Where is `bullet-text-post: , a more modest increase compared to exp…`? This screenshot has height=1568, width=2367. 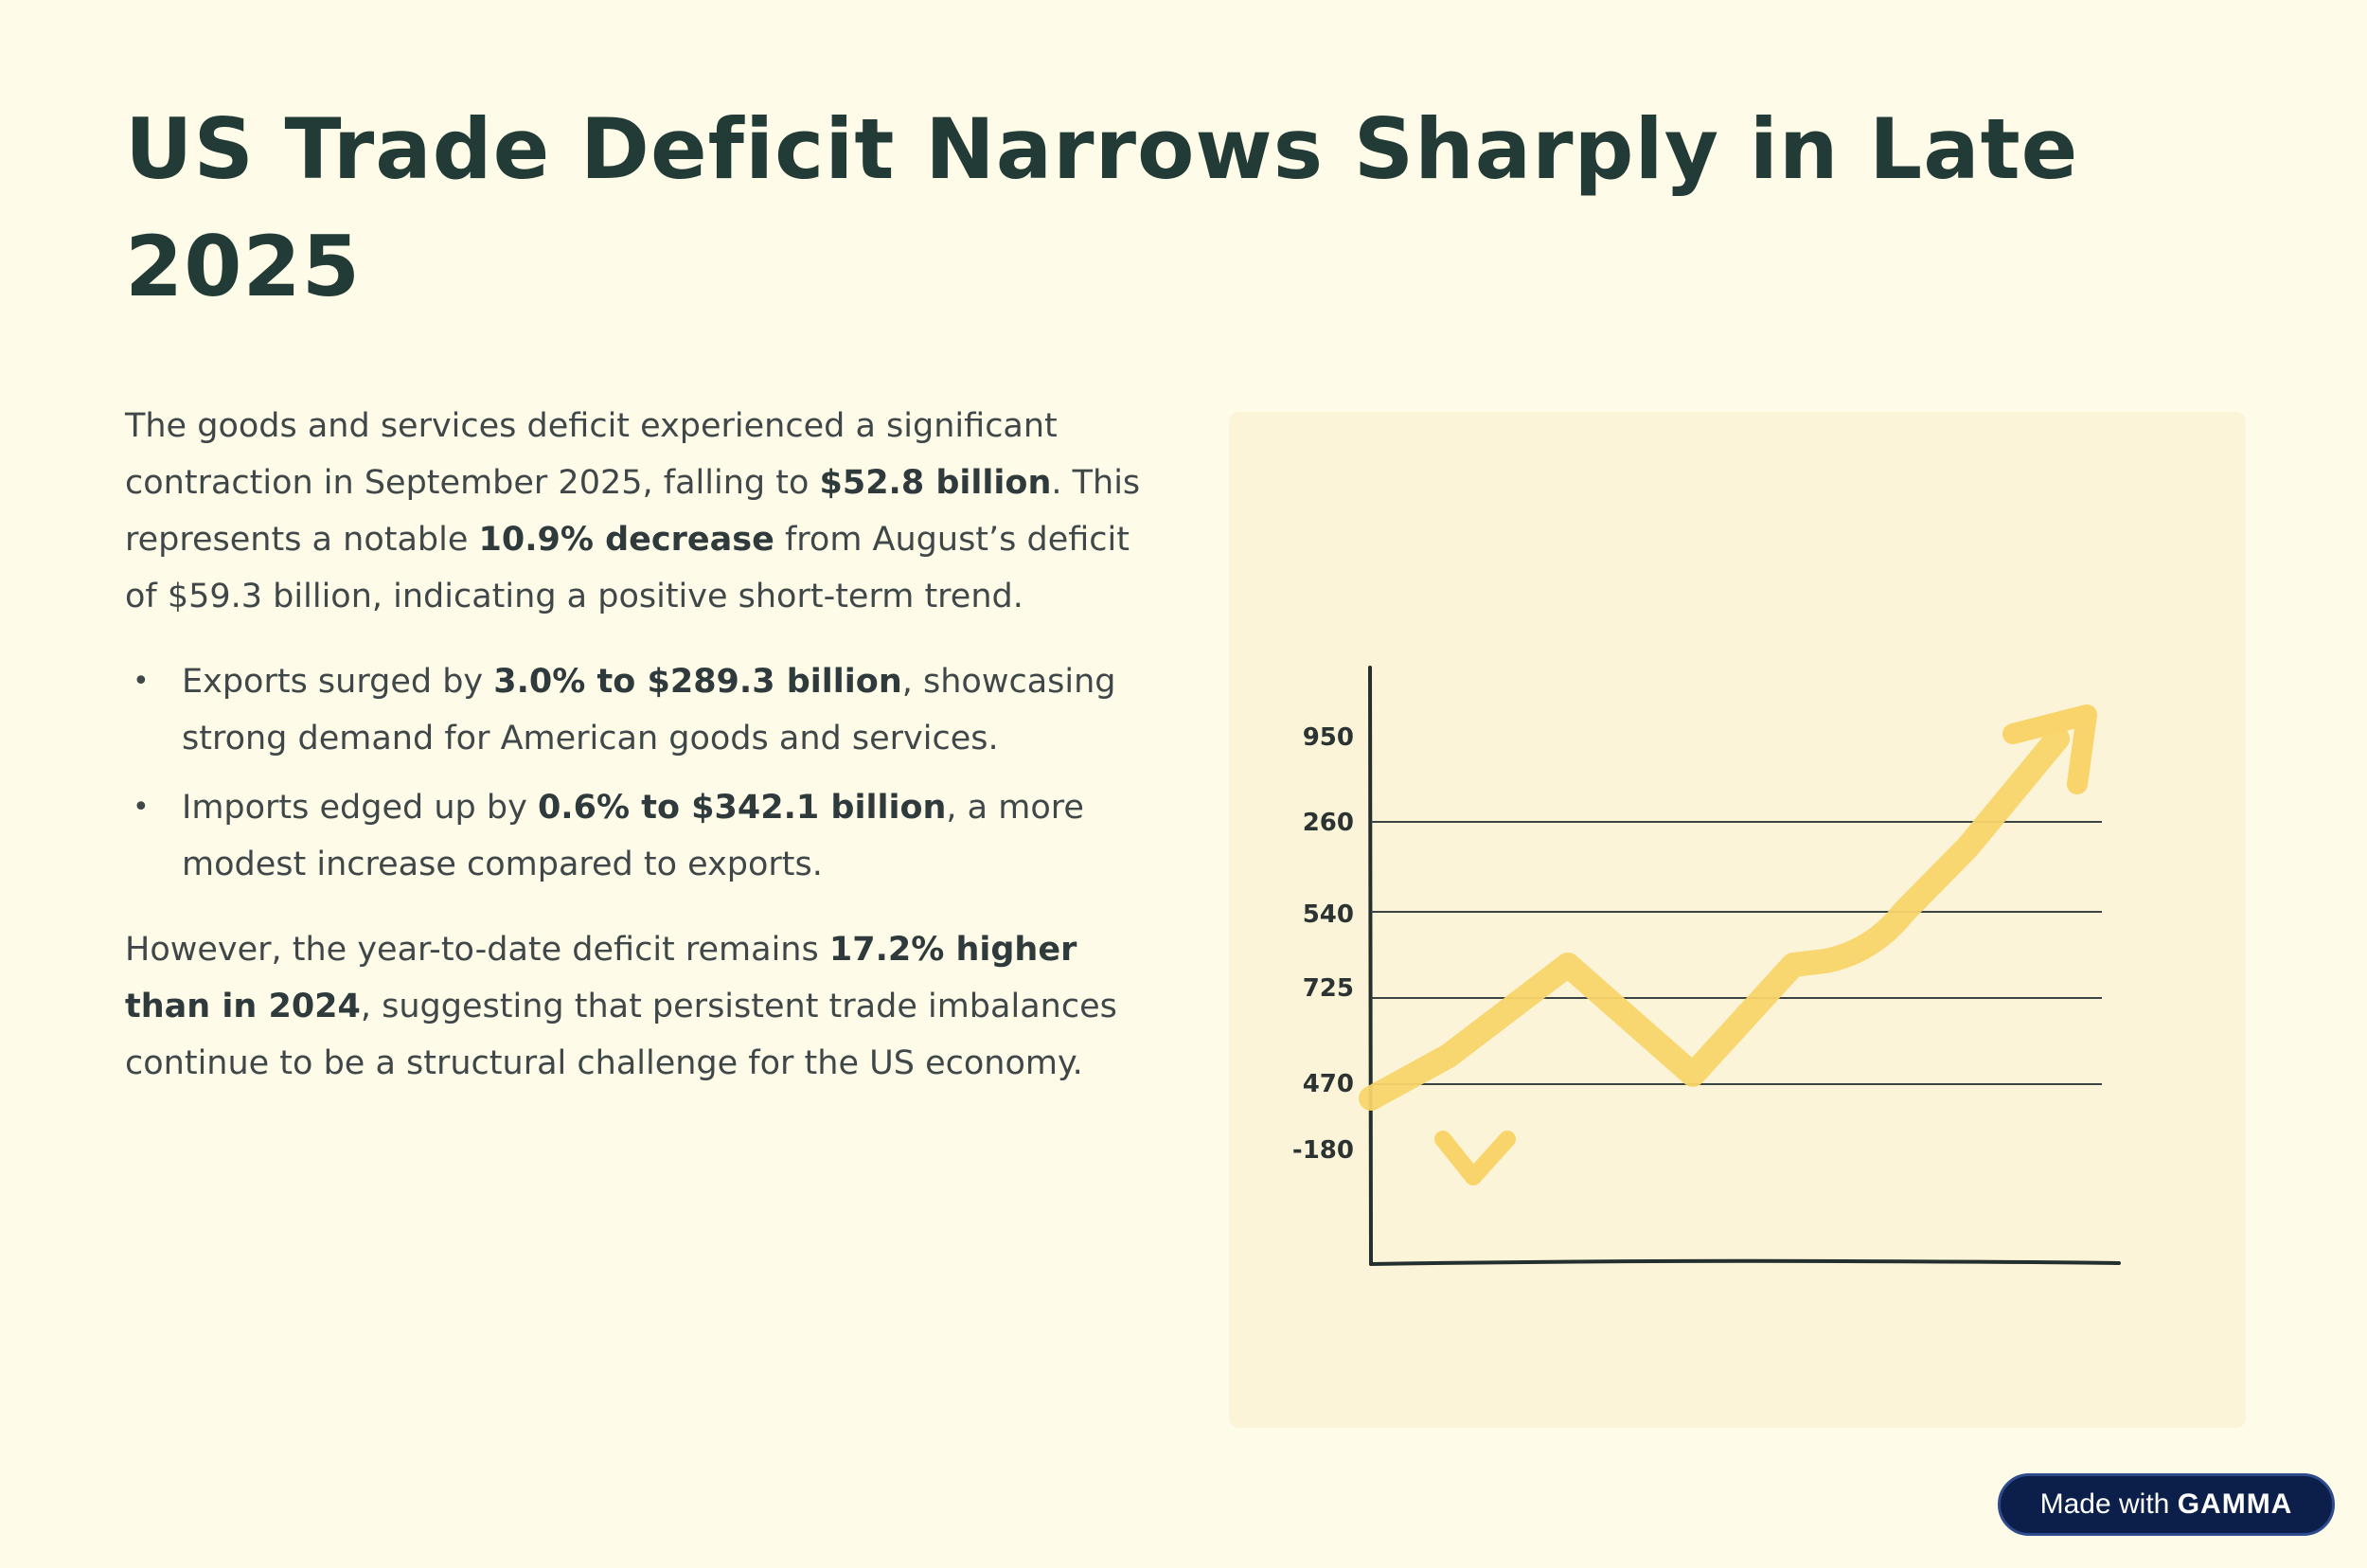 bullet-text-post: , a more modest increase compared to exp… is located at coordinates (633, 836).